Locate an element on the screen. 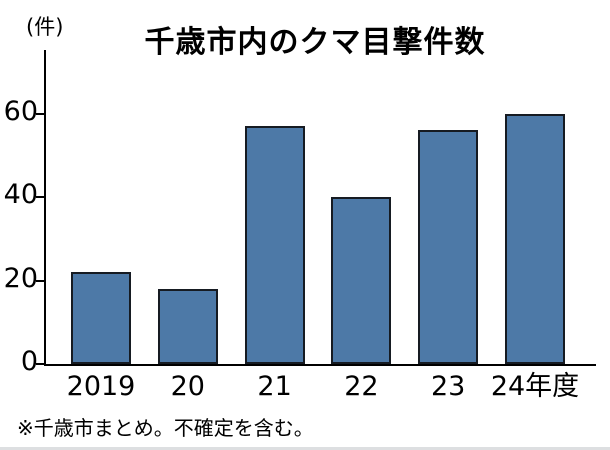  bottom-edge-artifact is located at coordinates (305, 448).